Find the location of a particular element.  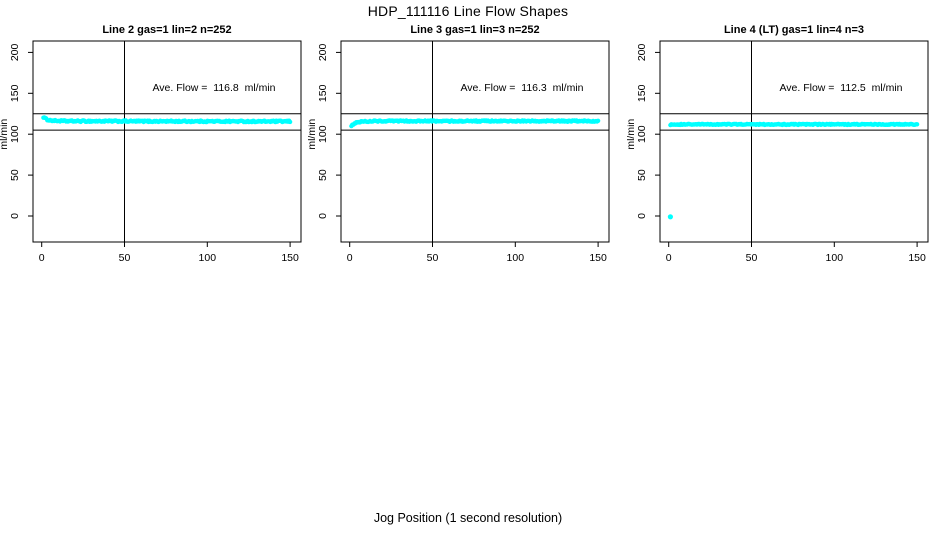

panel-line2-plot: 0 50 100 150 200 ml/min 0 50 100 150 is located at coordinates (151, 152).